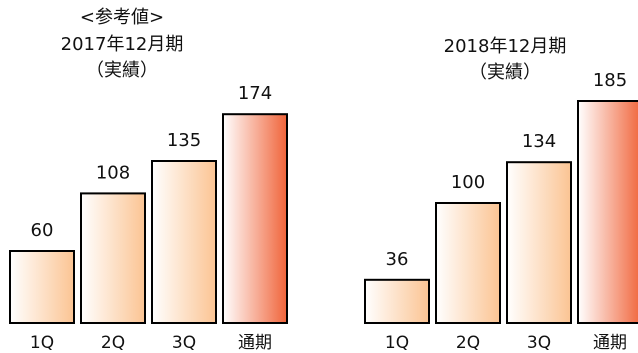 This screenshot has width=638, height=353. I want to click on data-label: 174, so click(255, 93).